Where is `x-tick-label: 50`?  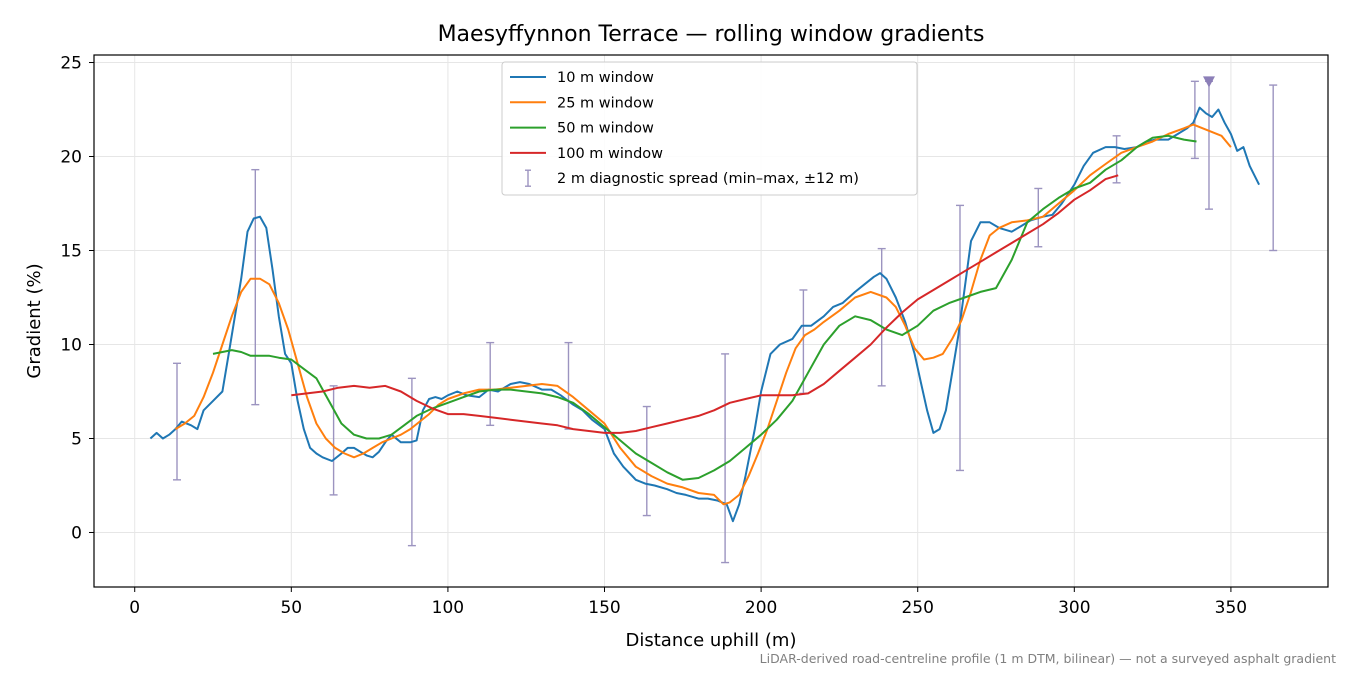 x-tick-label: 50 is located at coordinates (291, 608).